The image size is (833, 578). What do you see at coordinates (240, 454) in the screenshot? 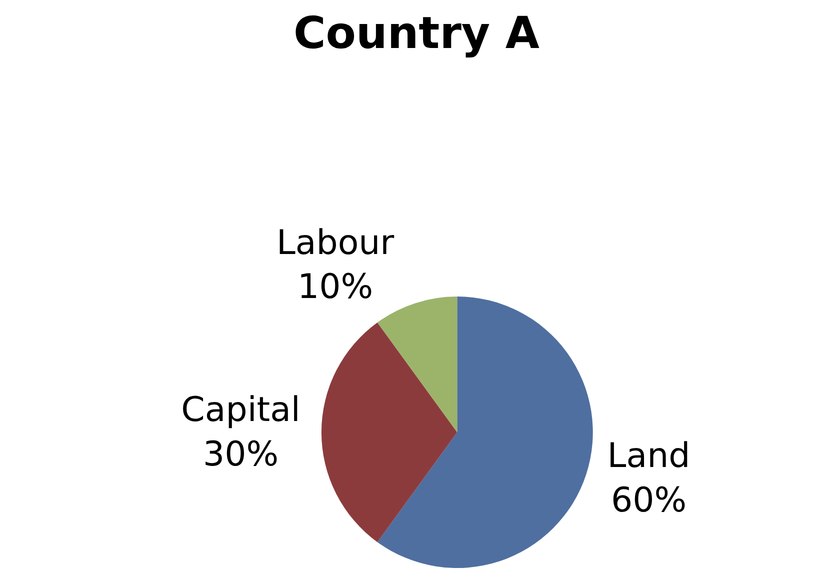
I see `data-label: 30%` at bounding box center [240, 454].